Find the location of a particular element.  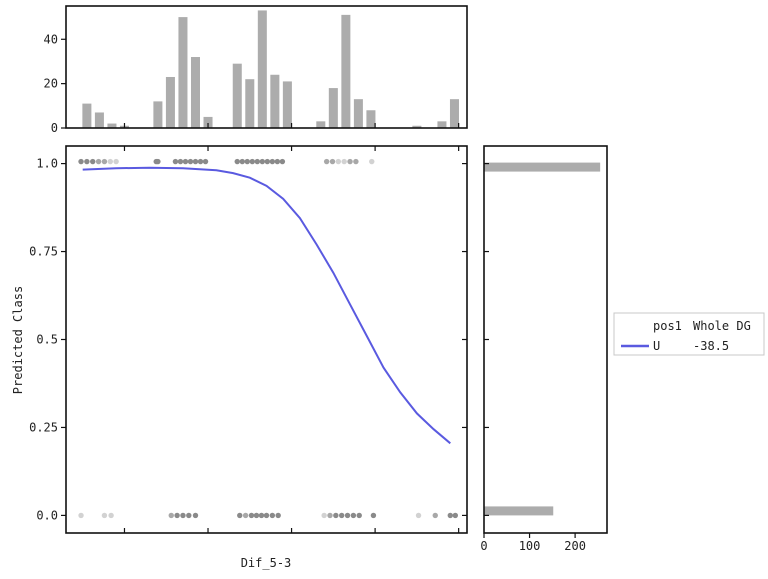

top-histogram-ticks: 0 20 40 is located at coordinates (252, 83).